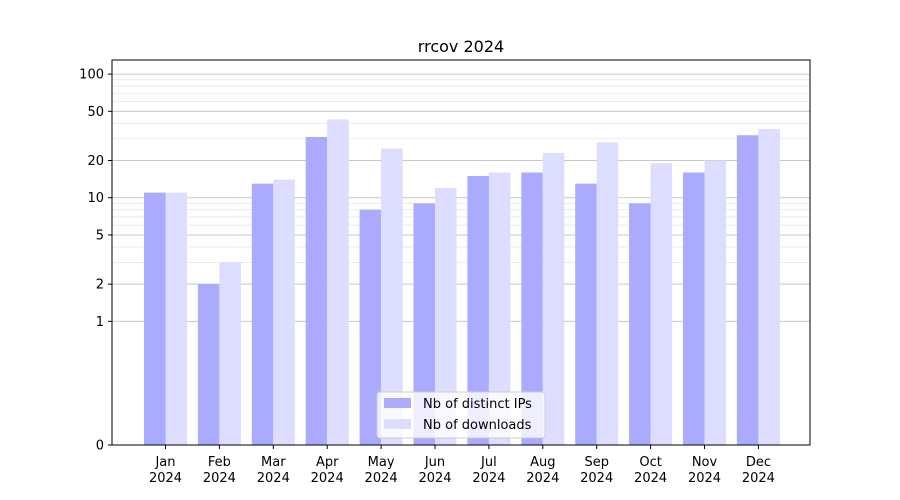  Describe the element at coordinates (477, 404) in the screenshot. I see `legend-label: Nb of distinct IPs` at that location.